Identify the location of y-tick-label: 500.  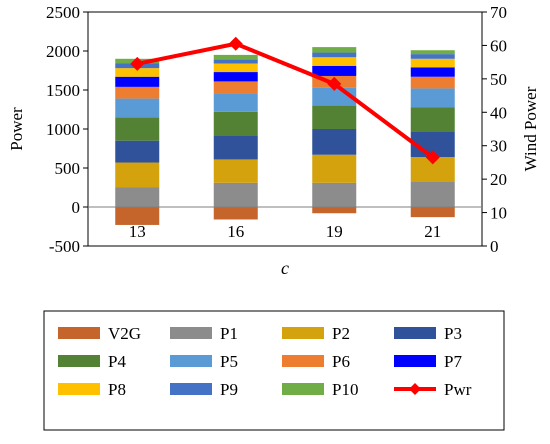
(68, 168).